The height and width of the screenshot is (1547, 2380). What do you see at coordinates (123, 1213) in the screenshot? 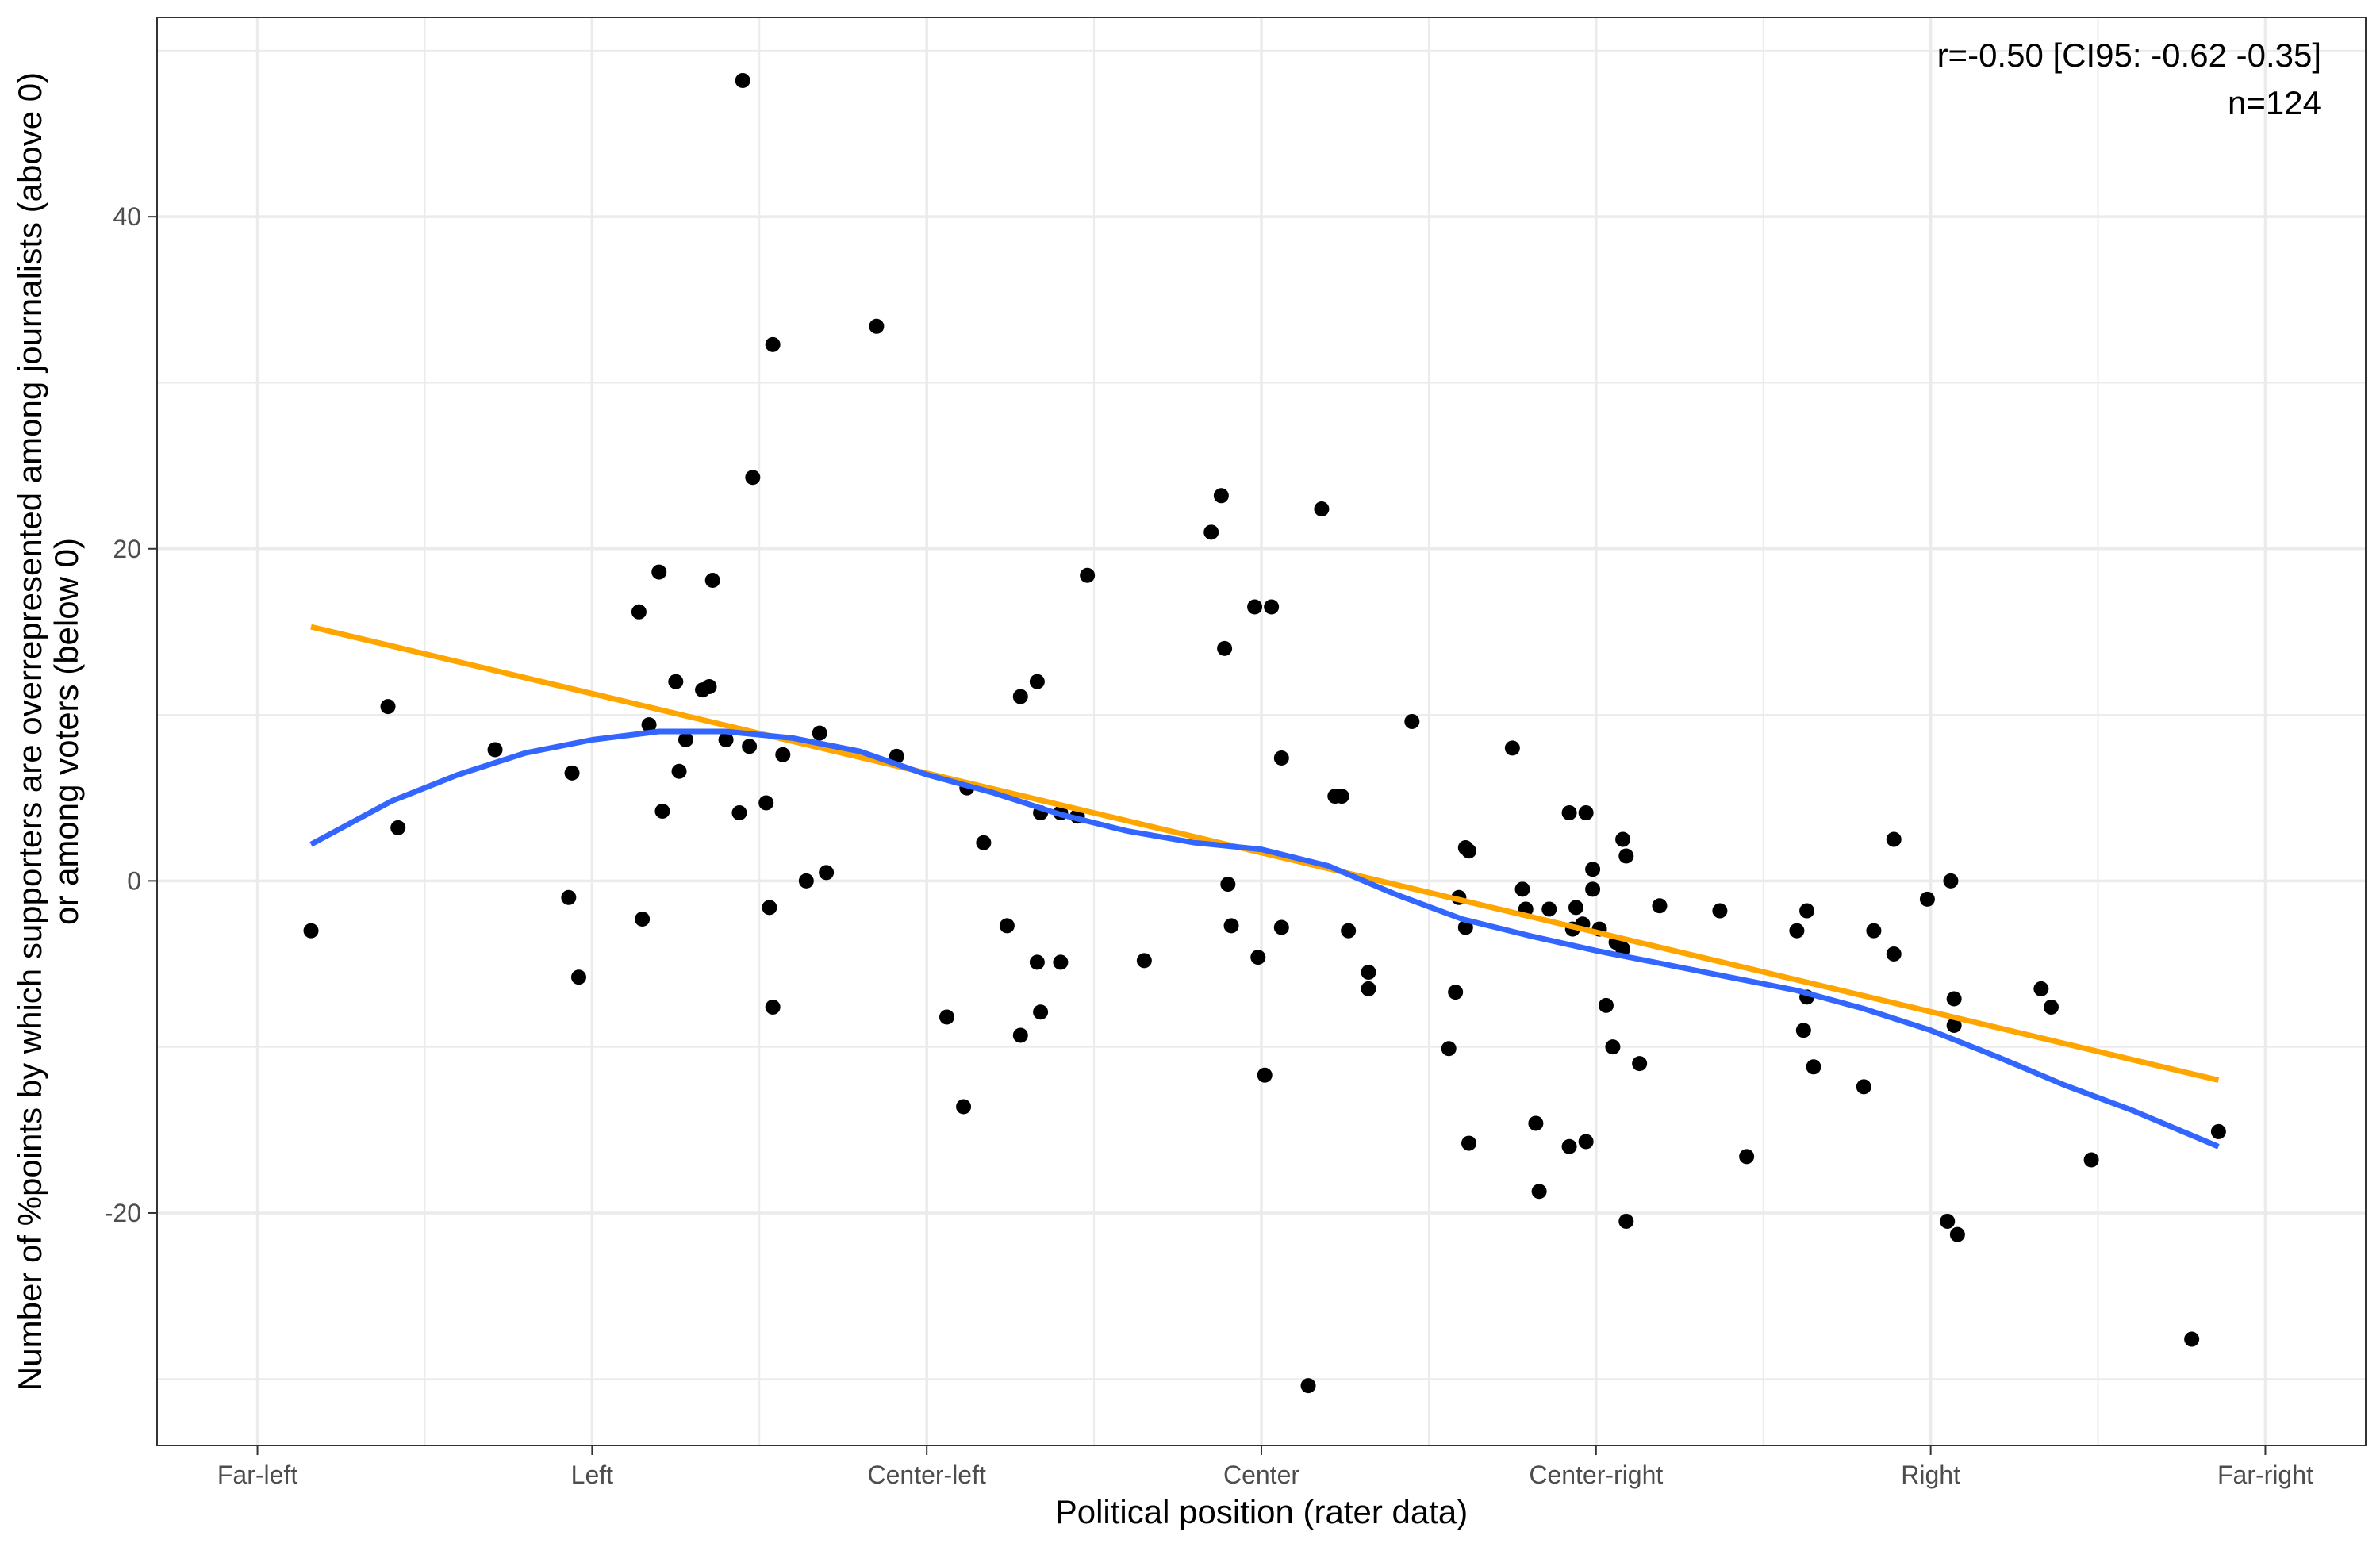
I see `y-tick-label: -20` at bounding box center [123, 1213].